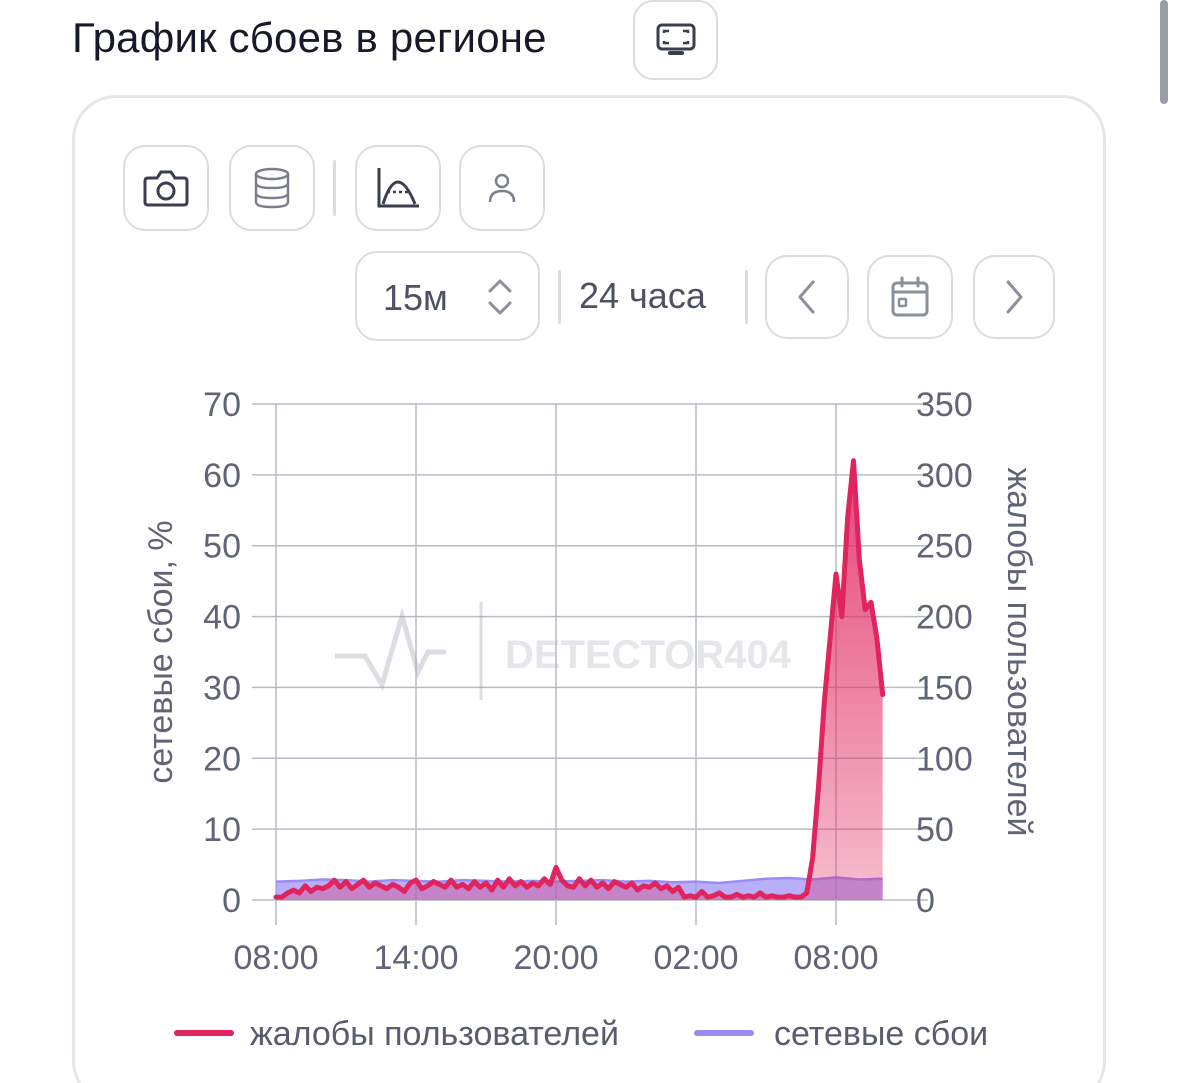  I want to click on camera-icon, so click(166, 188).